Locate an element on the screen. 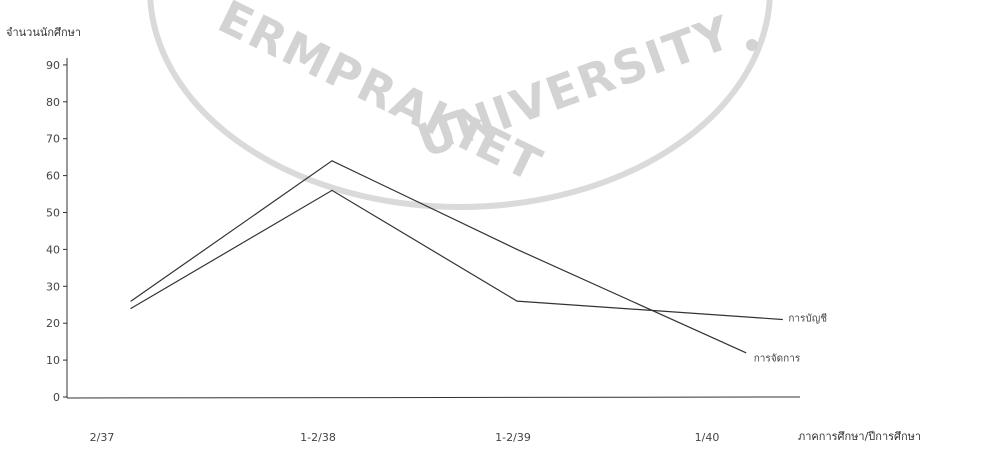 The image size is (998, 474). y-axis-title: จำนวนนักศึกษา is located at coordinates (43, 32).